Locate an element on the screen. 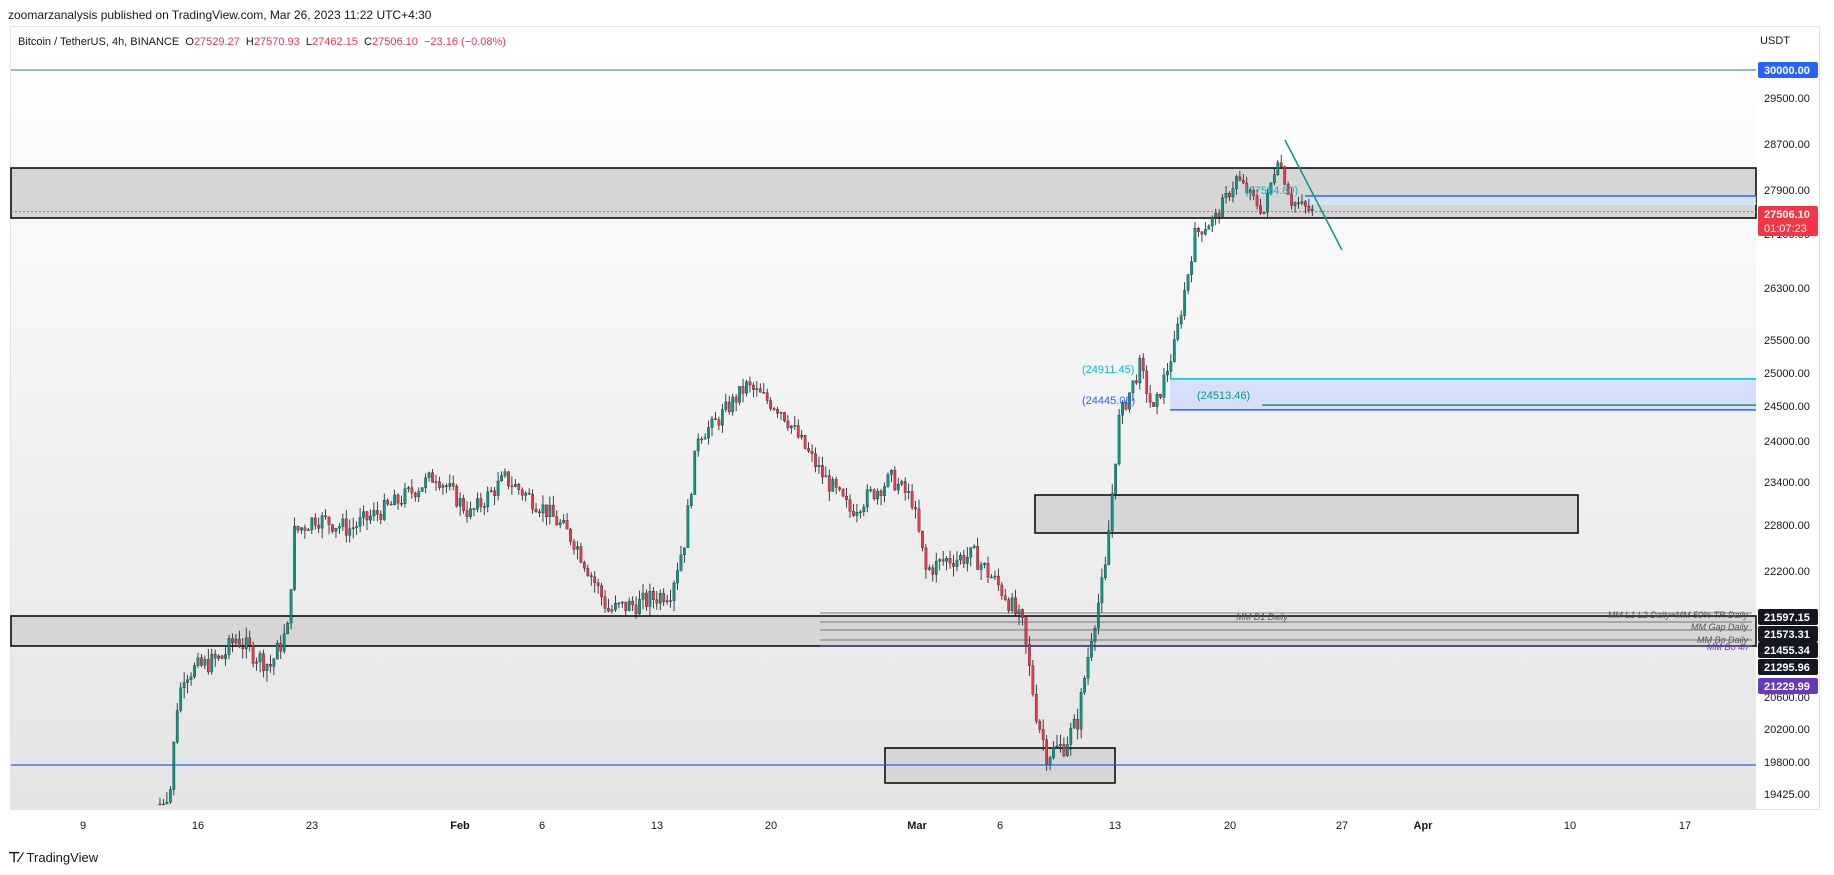 The height and width of the screenshot is (875, 1834). trend-line is located at coordinates (1313, 195).